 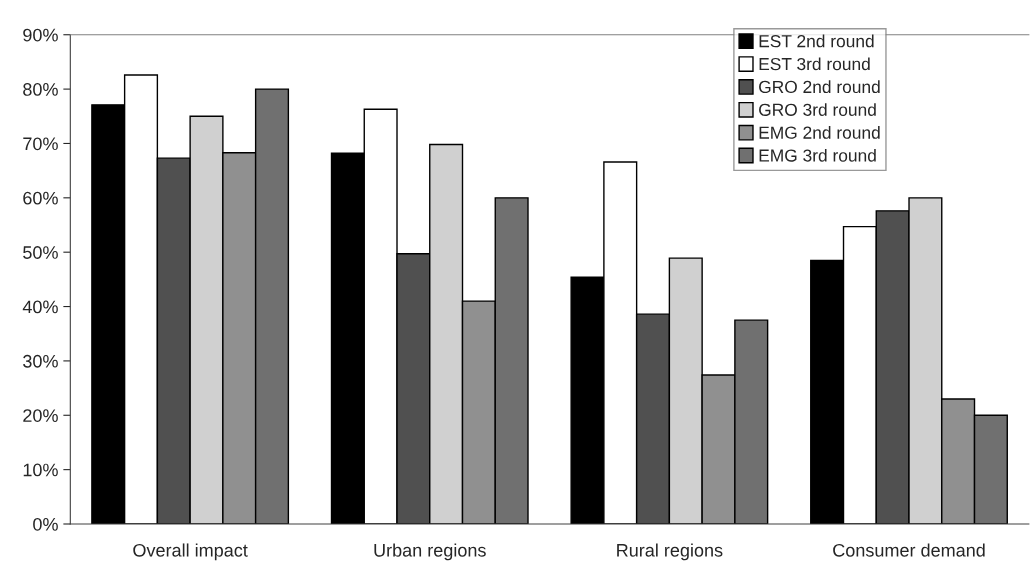 What do you see at coordinates (816, 41) in the screenshot?
I see `legend-label: EST 2nd round` at bounding box center [816, 41].